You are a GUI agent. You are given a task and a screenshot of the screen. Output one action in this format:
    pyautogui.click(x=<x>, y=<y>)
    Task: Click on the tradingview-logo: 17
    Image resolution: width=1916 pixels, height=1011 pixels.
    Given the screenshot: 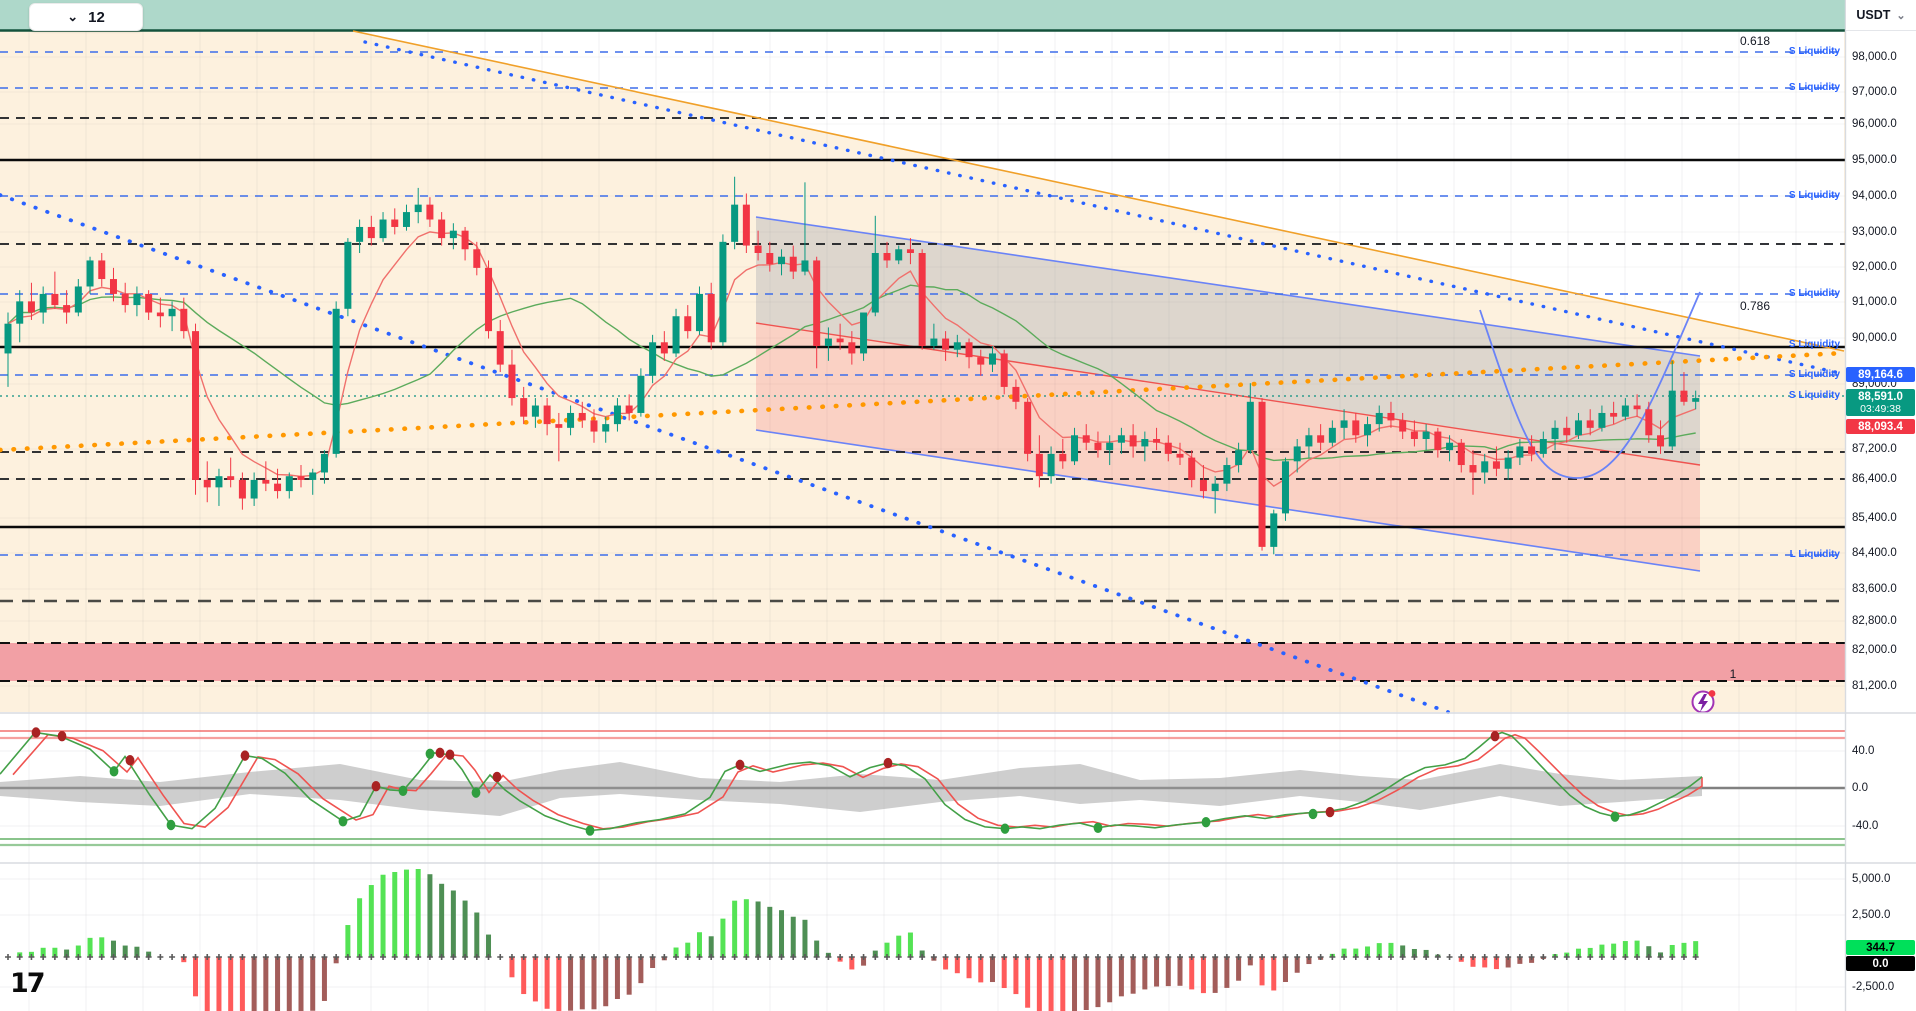 What is the action you would take?
    pyautogui.click(x=28, y=983)
    